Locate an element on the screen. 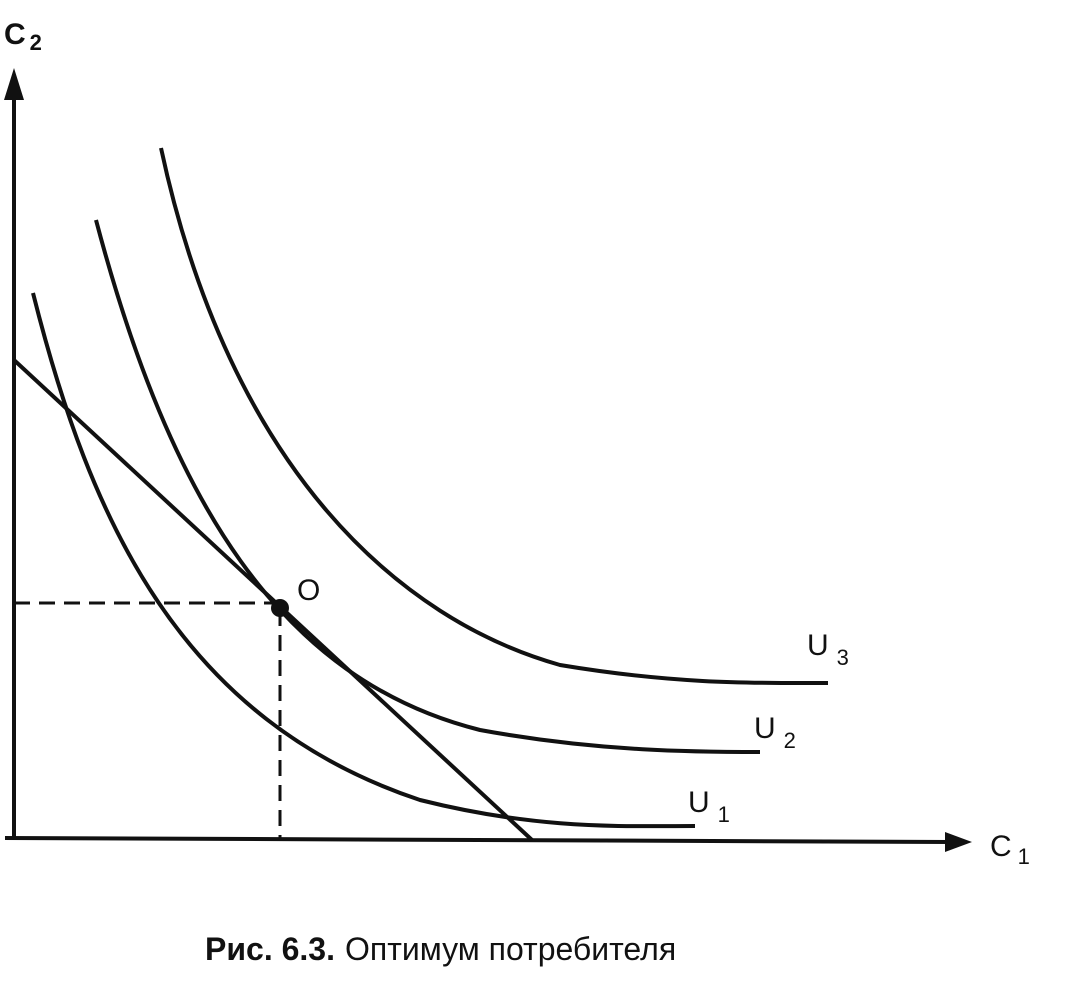 Image resolution: width=1069 pixels, height=1003 pixels. x-axis is located at coordinates (477, 840).